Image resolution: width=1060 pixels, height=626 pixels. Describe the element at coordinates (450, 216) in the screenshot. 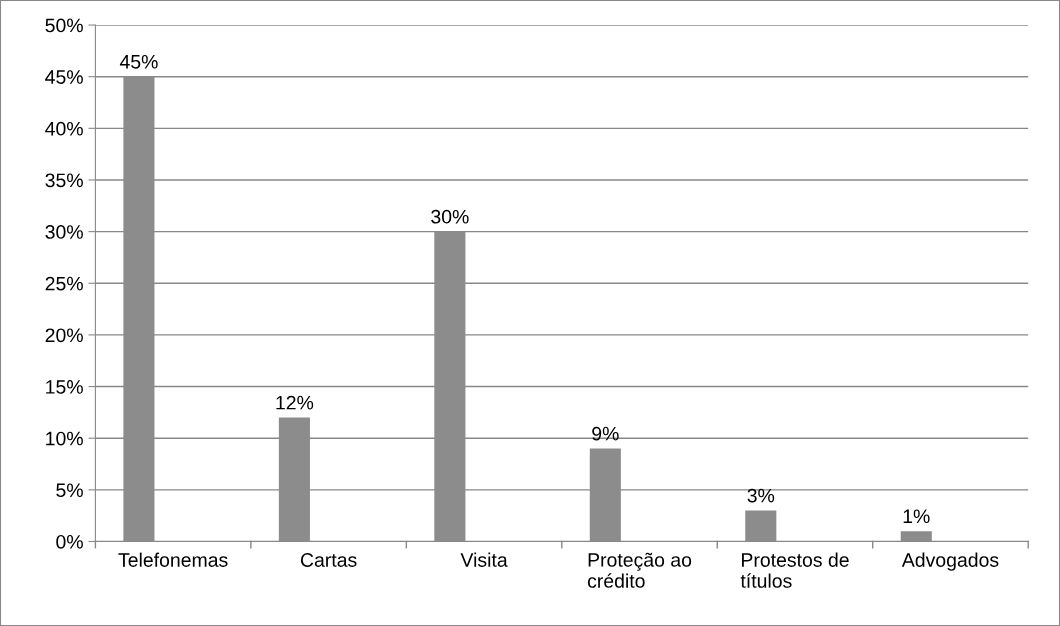

I see `data-label: 30%` at that location.